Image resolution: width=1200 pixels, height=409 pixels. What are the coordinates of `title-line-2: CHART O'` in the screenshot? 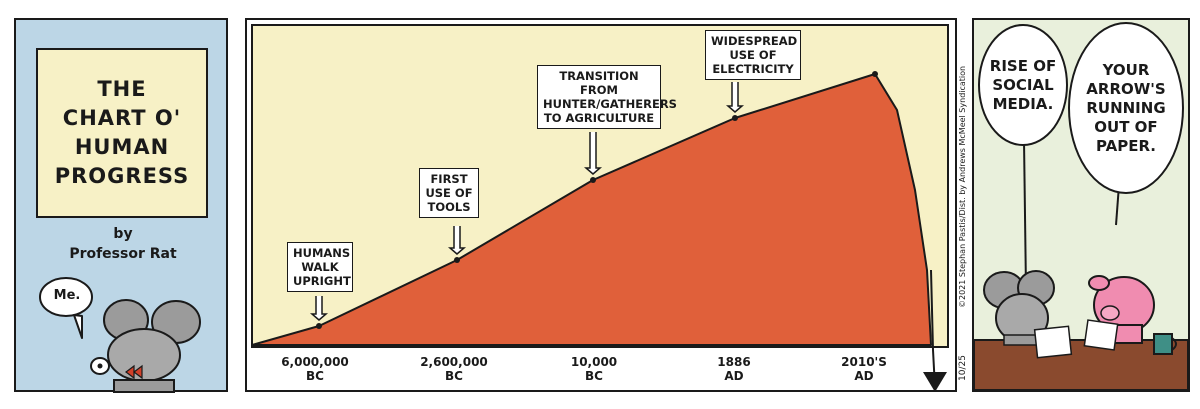 It's located at (122, 118).